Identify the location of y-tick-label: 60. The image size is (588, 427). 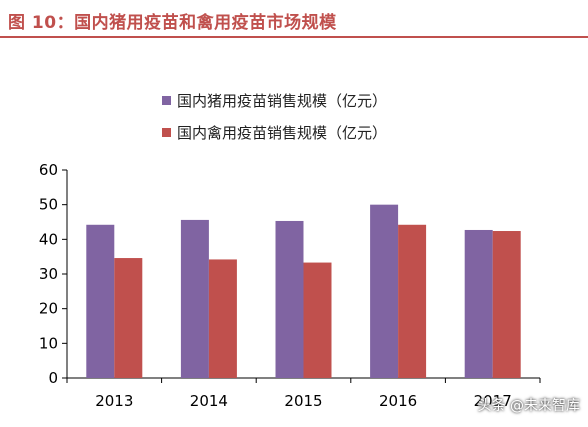
(48, 170).